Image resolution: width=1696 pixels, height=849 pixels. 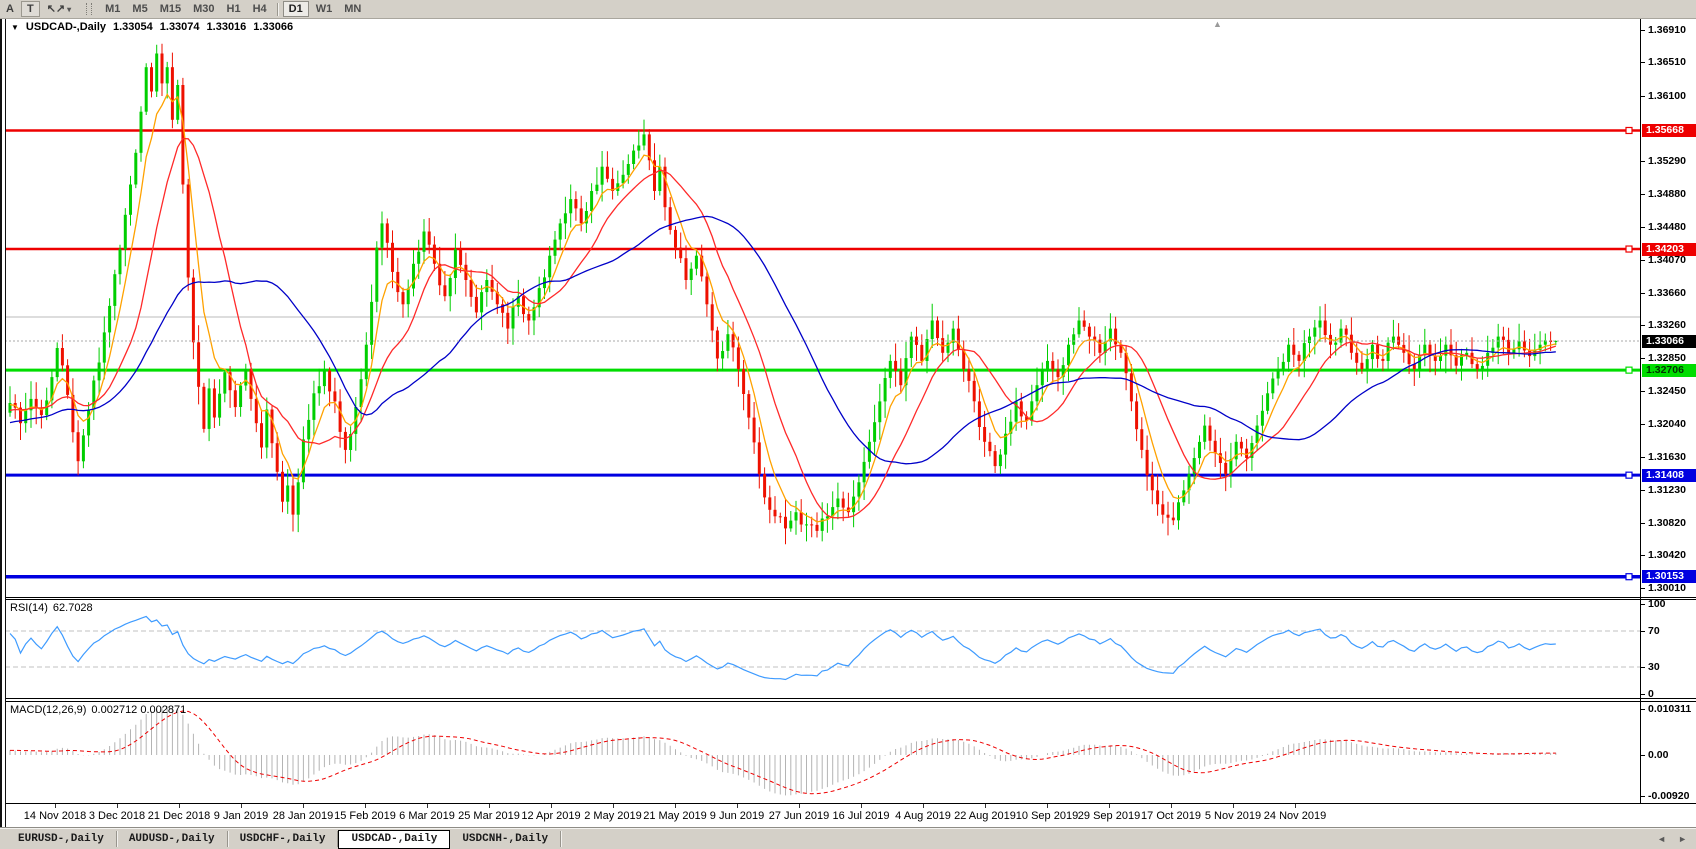 What do you see at coordinates (30, 9) in the screenshot?
I see `text-label-tool-button: T` at bounding box center [30, 9].